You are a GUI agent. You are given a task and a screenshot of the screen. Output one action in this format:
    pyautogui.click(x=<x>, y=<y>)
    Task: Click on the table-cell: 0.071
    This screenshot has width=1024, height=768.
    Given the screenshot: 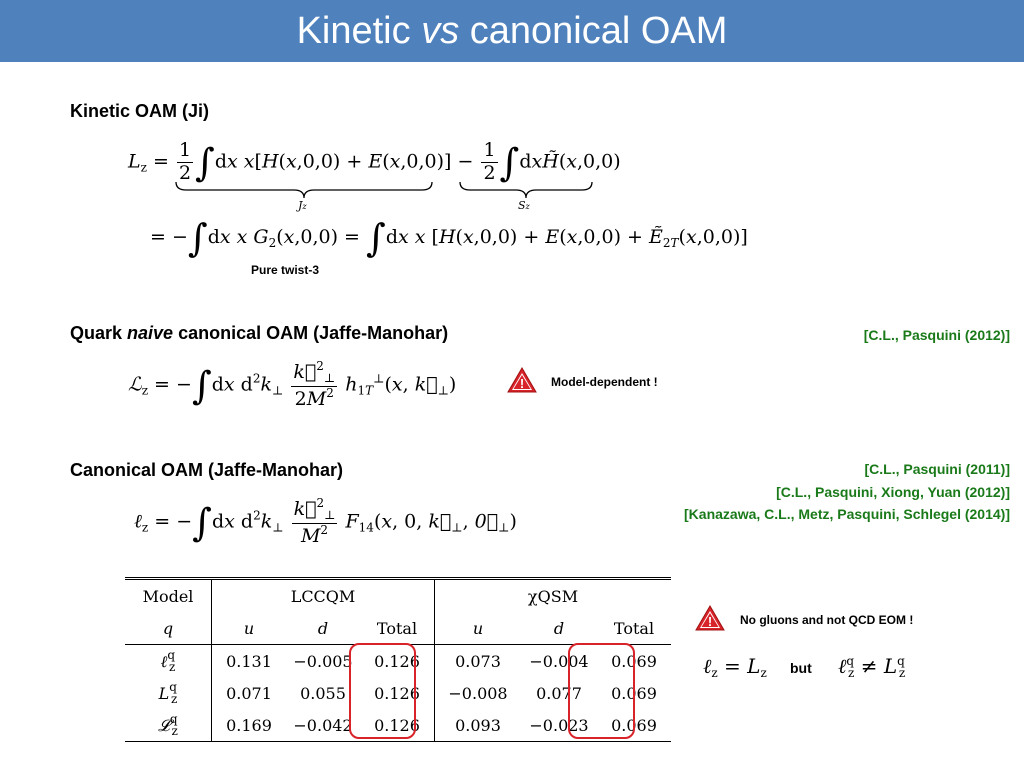 What is the action you would take?
    pyautogui.click(x=248, y=693)
    